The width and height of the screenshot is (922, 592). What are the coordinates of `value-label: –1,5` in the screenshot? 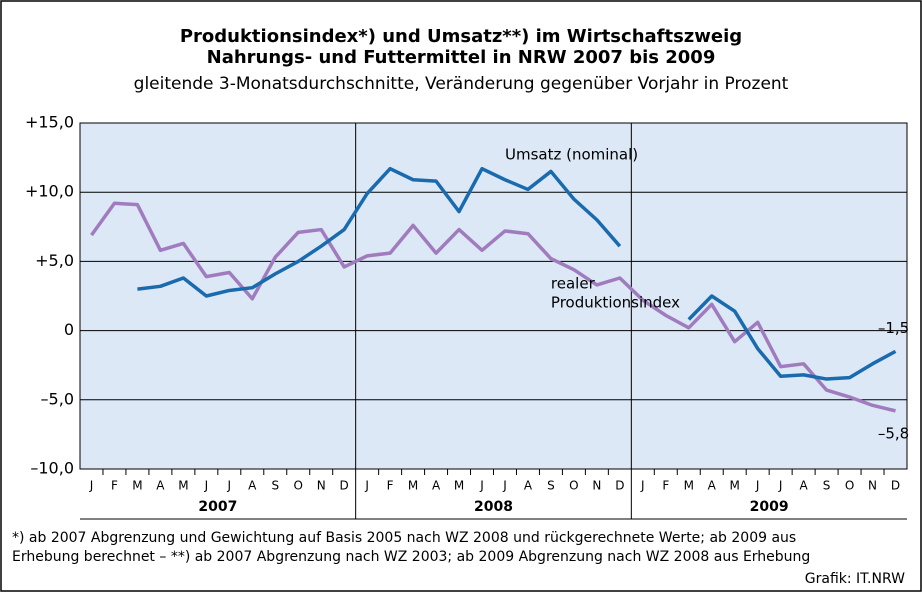 It's located at (893, 328).